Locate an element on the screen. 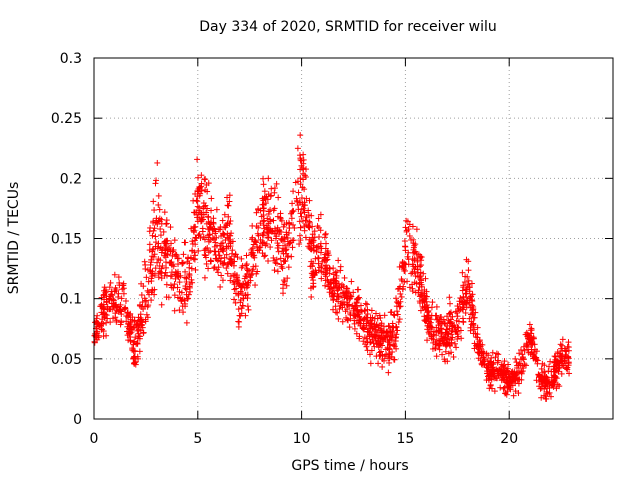 This screenshot has height=480, width=640. x-tick-label: 0 is located at coordinates (94, 439).